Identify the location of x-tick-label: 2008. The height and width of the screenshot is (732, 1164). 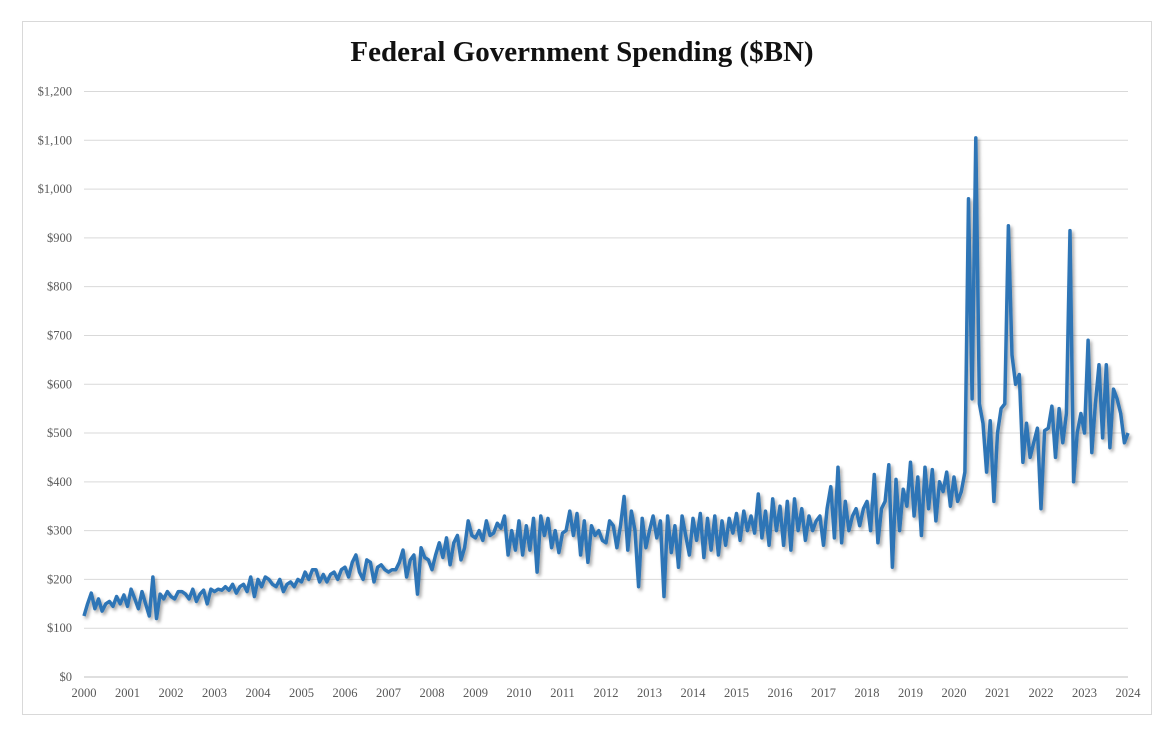
(432, 693).